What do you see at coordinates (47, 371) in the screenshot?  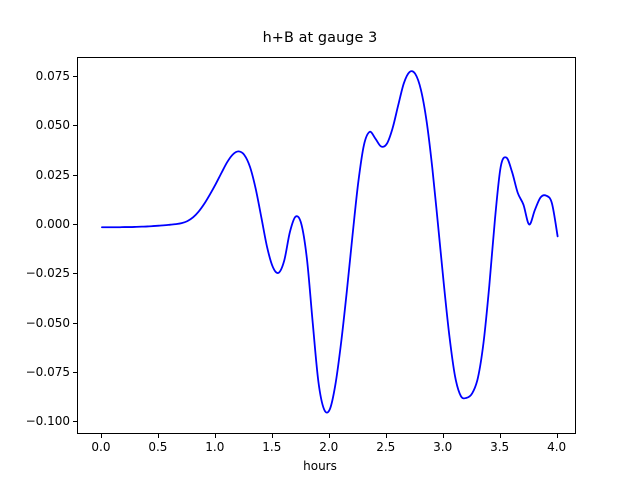 I see `y-axis-tick-label: −0.075` at bounding box center [47, 371].